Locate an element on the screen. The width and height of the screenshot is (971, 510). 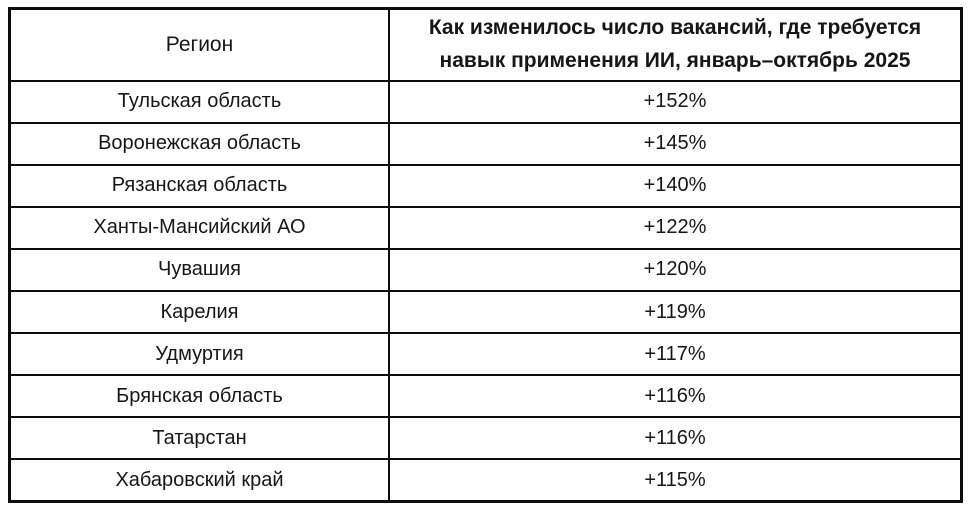
table-row: Тульская область +152% is located at coordinates (485, 101).